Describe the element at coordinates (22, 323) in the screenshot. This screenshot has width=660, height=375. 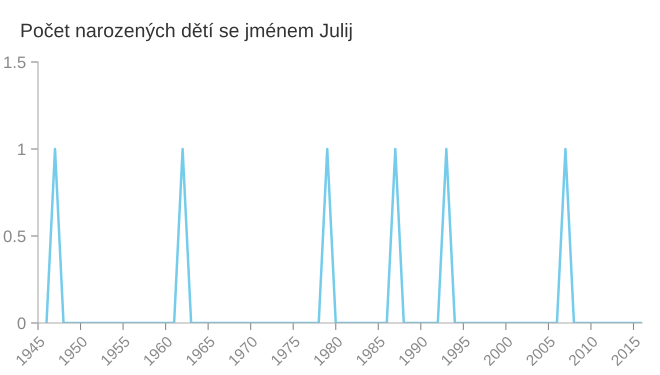
I see `y-tick-label: 0` at that location.